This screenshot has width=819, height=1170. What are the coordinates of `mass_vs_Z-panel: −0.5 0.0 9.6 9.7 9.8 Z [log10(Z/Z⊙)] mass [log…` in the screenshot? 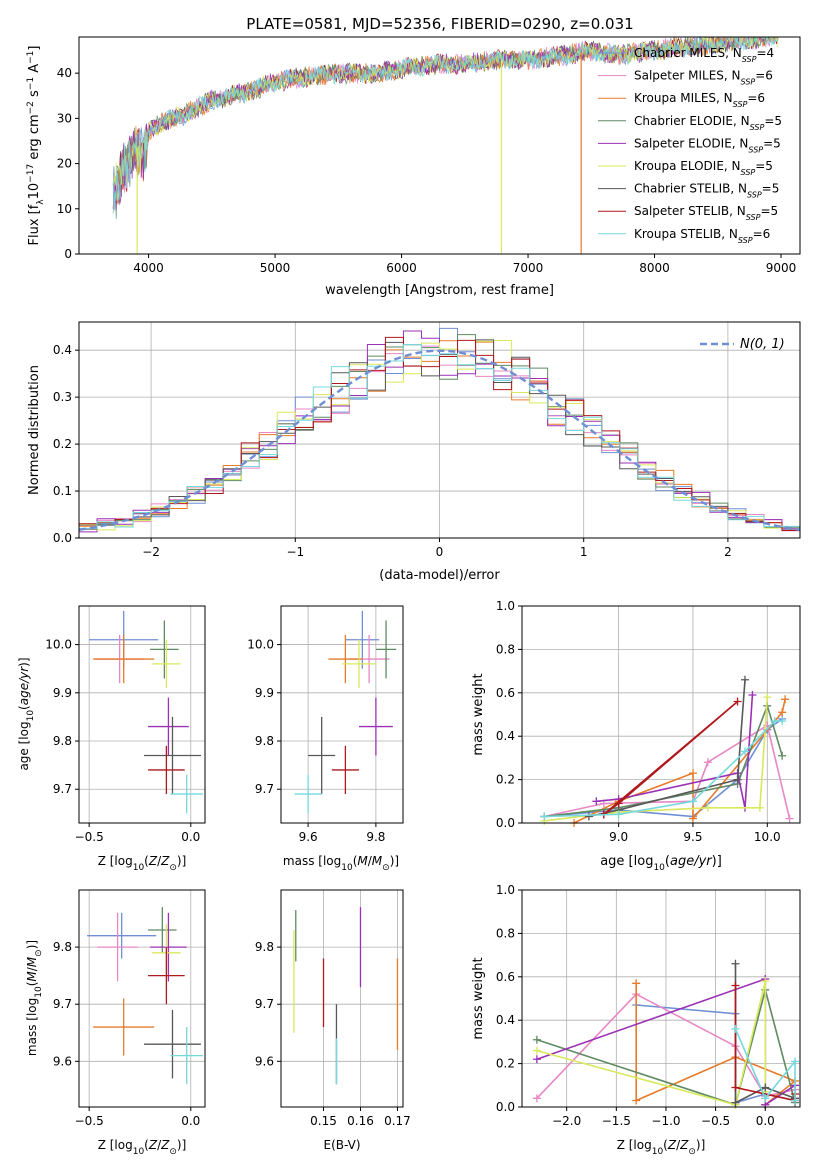 It's located at (115, 1023).